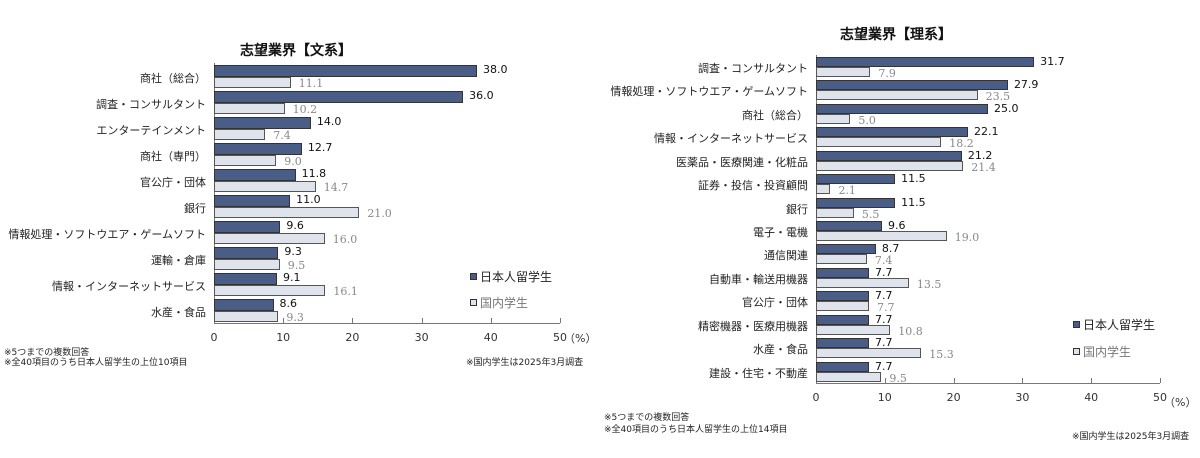 The width and height of the screenshot is (1200, 458). I want to click on value-label-overseas: 9.1, so click(291, 277).